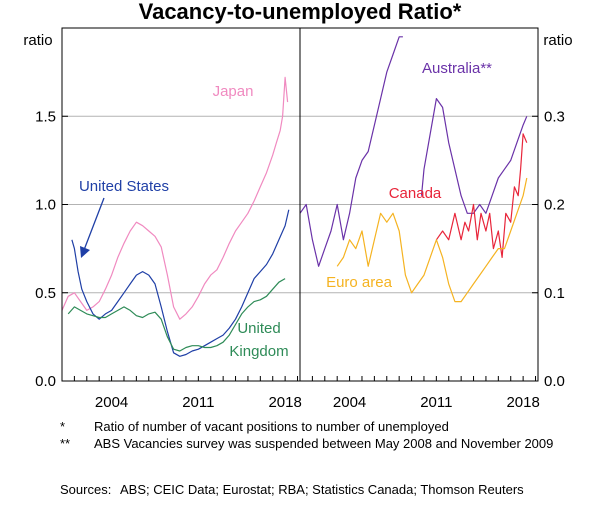 The height and width of the screenshot is (518, 600). I want to click on series-label-japan: Japan, so click(233, 91).